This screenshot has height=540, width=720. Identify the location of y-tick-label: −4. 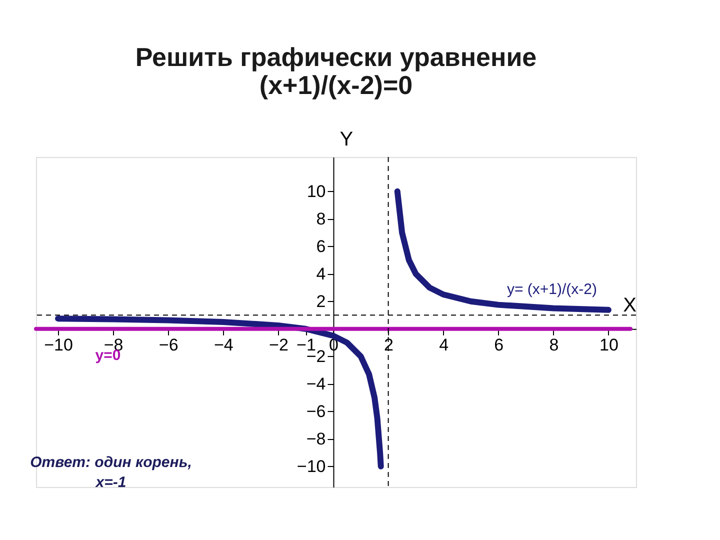
(316, 384).